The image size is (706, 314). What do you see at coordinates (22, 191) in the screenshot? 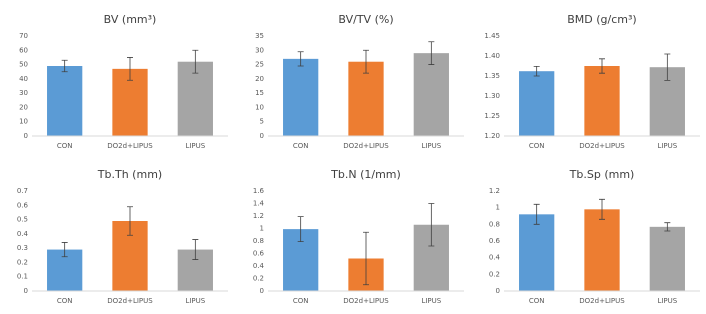
I see `y-tick-label: 0.7` at bounding box center [22, 191].